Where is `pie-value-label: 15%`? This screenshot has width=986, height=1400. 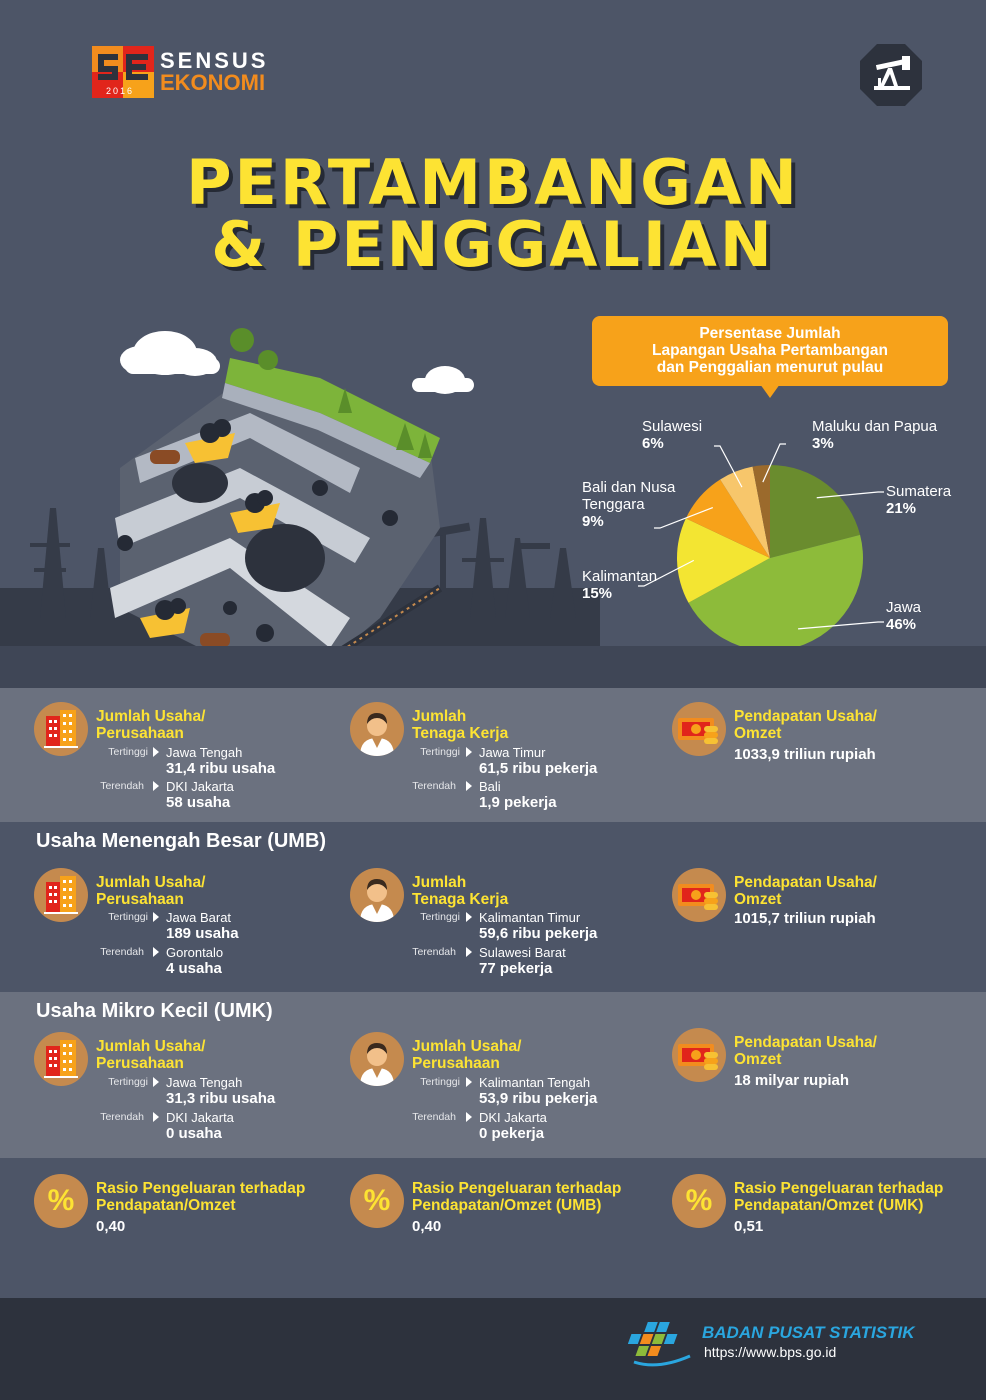
pie-value-label: 15% is located at coordinates (597, 593).